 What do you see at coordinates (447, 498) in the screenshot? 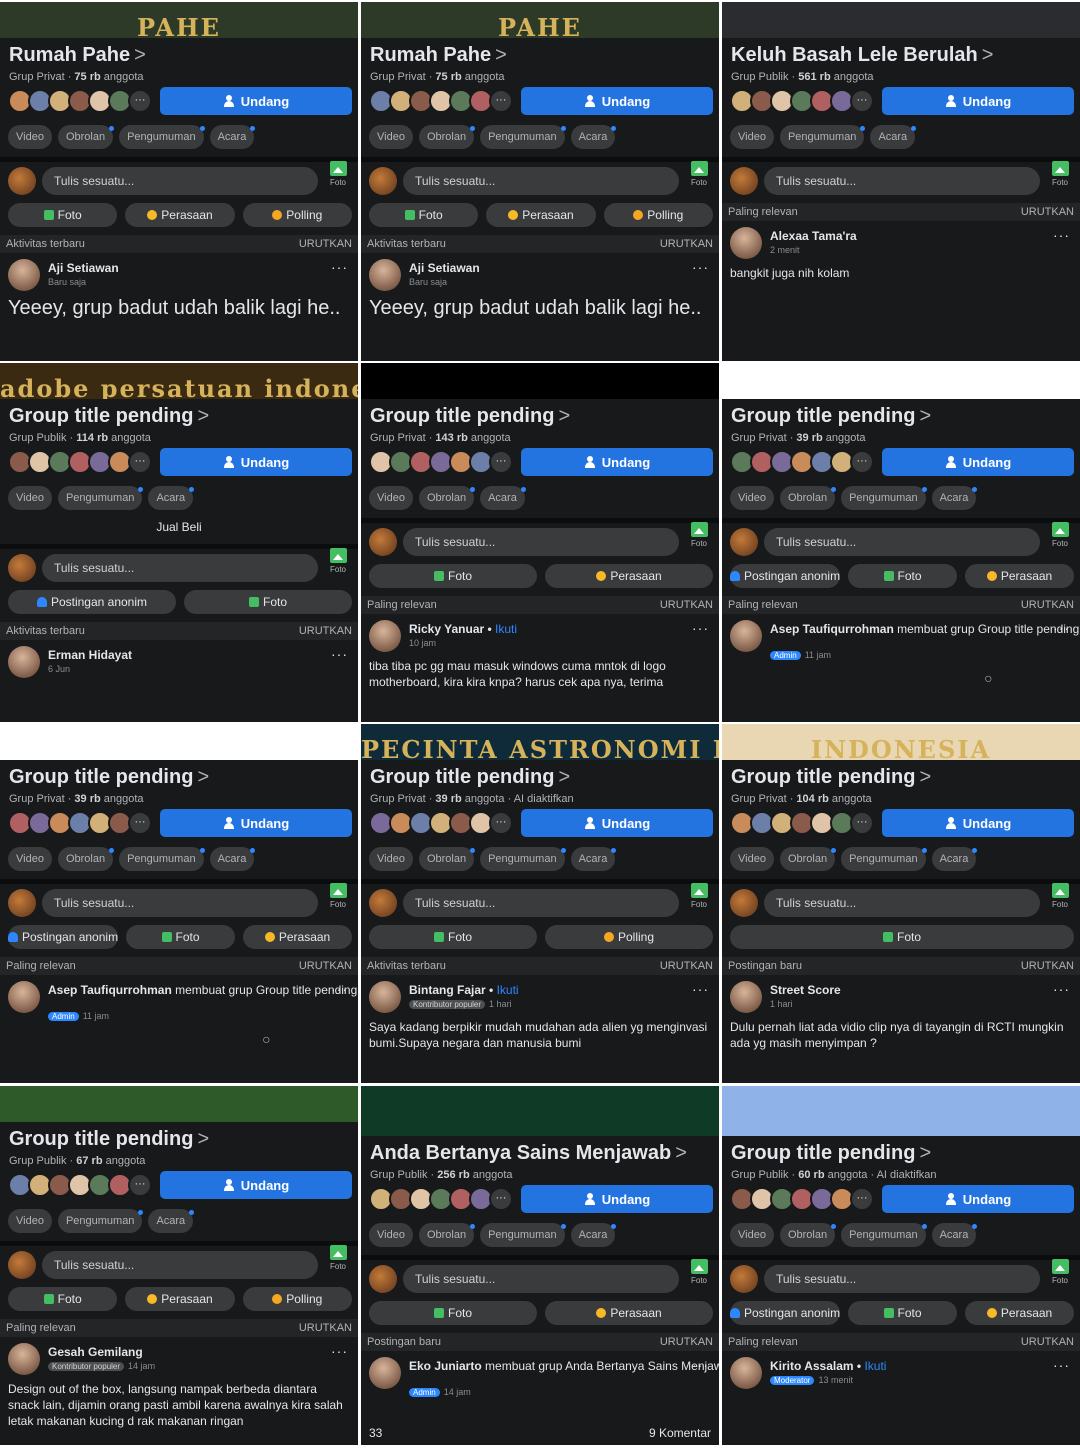
I see `tab-obrolan: Obrolan` at bounding box center [447, 498].